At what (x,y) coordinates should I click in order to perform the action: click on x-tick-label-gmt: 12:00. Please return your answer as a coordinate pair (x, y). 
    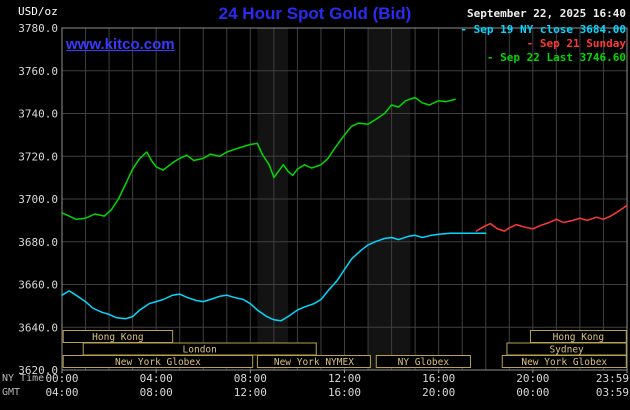
    Looking at the image, I should click on (250, 392).